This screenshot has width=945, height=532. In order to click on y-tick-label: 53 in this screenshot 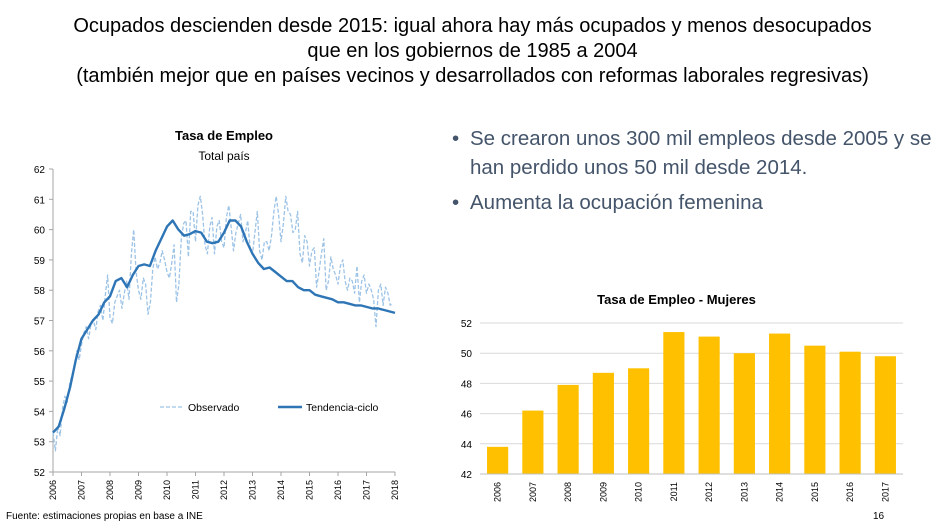, I will do `click(40, 443)`.